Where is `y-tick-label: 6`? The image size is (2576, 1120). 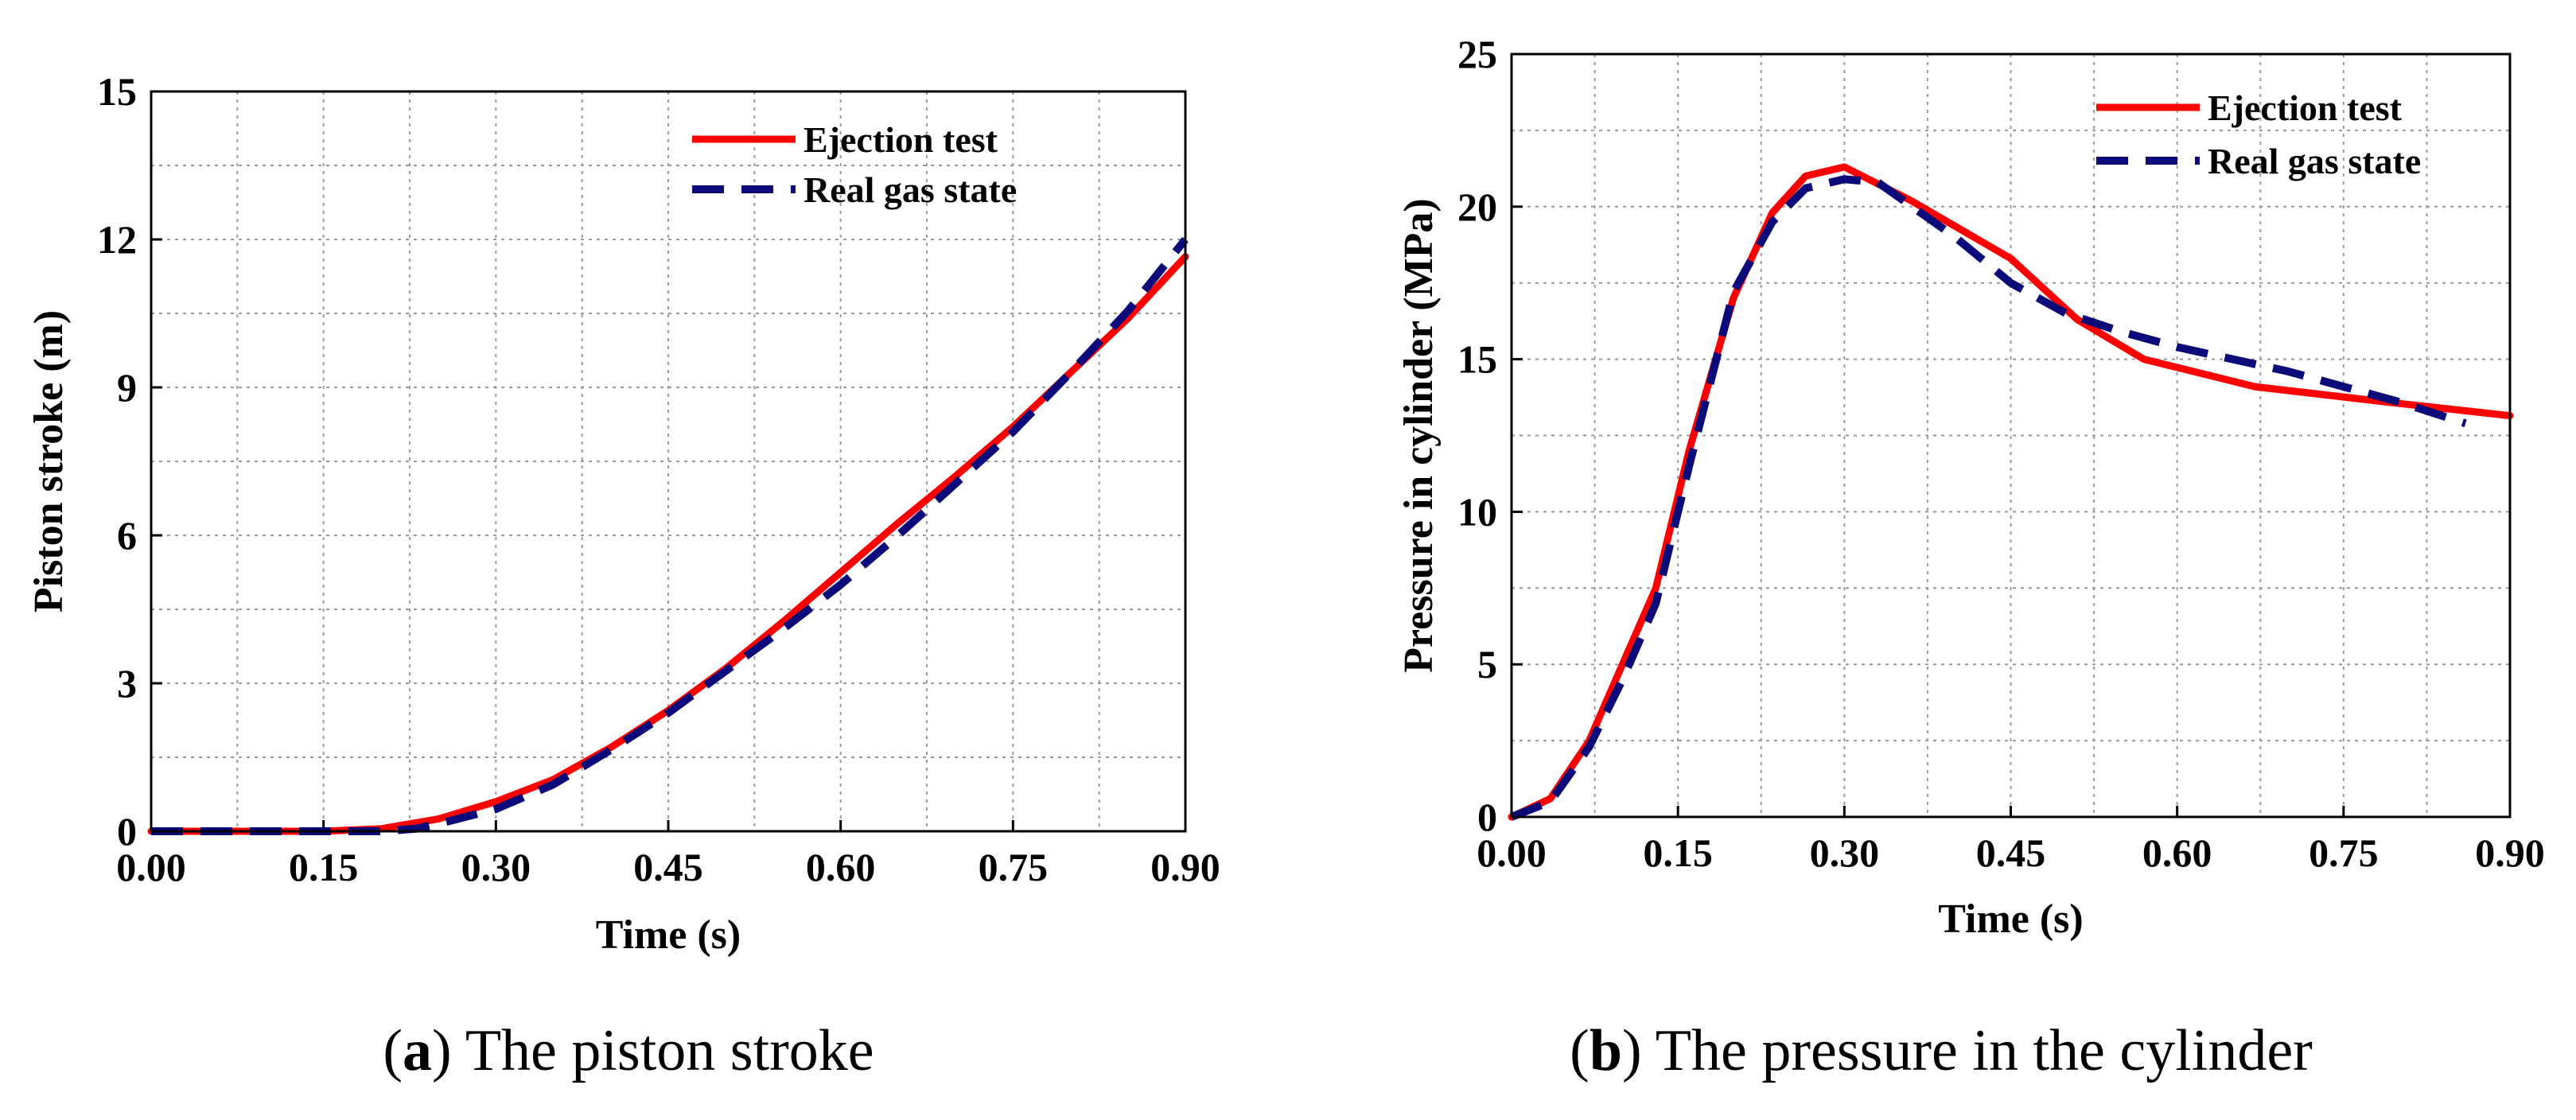 y-tick-label: 6 is located at coordinates (127, 535).